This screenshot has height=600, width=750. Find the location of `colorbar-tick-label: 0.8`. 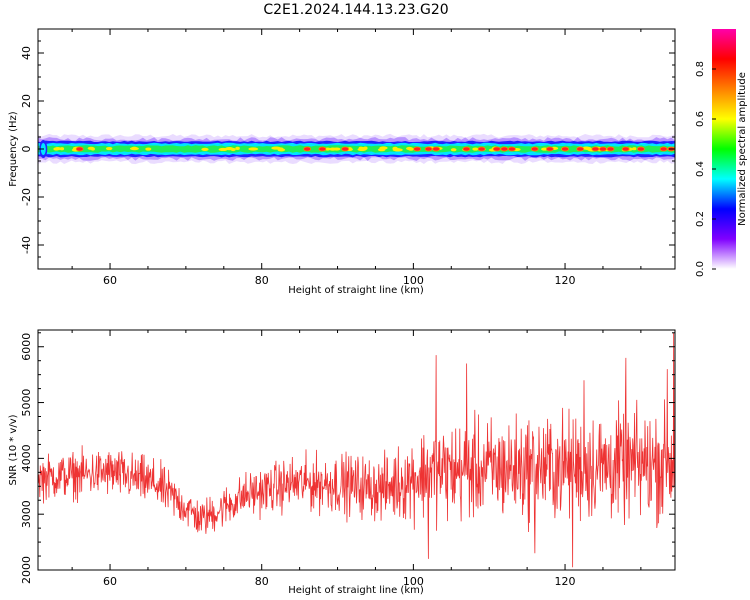

colorbar-tick-label: 0.8 is located at coordinates (700, 69).